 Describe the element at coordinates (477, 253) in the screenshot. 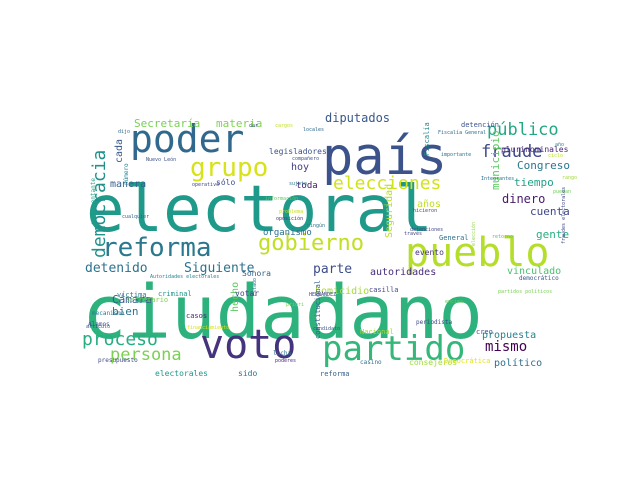

I see `word-cloud-word: pueblo` at that location.